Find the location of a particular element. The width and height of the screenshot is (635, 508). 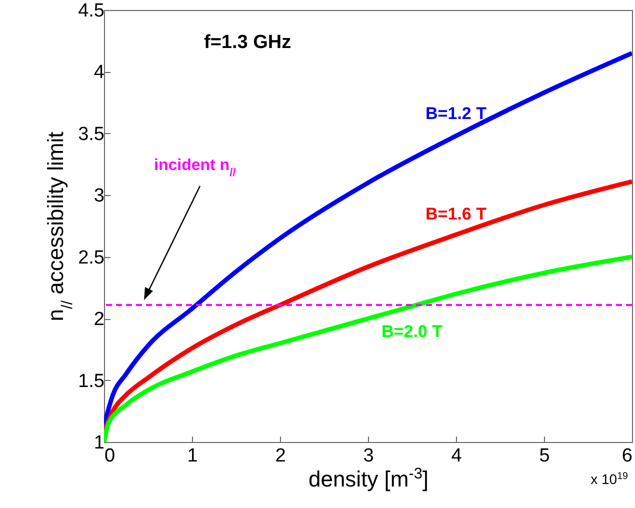

x-tick-label: 1 is located at coordinates (192, 456).